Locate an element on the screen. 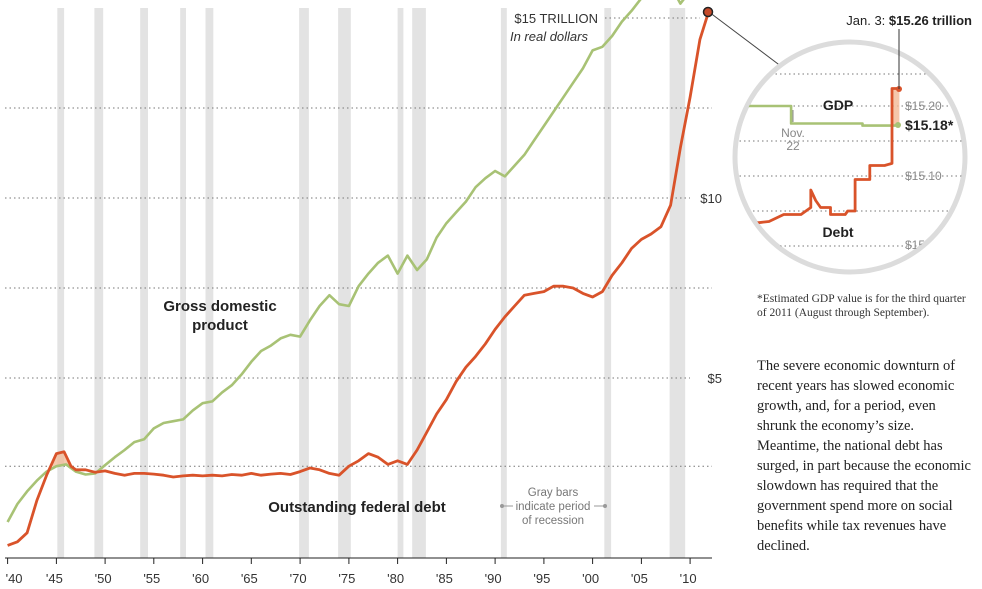  inset-gdp-endpoint is located at coordinates (898, 125).